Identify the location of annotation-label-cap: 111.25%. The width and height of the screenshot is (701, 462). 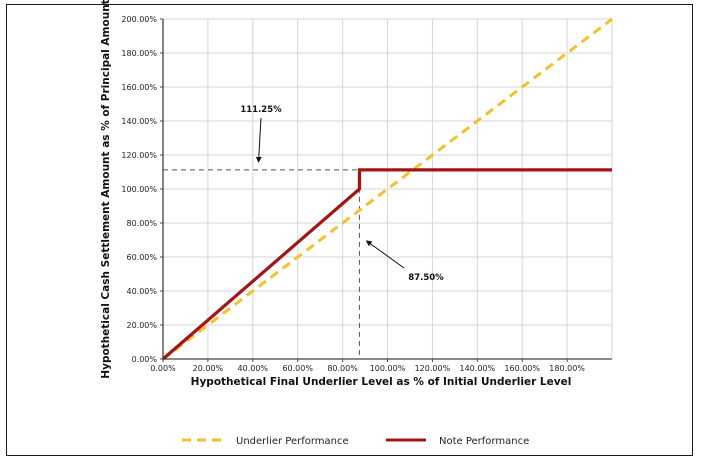
(261, 110).